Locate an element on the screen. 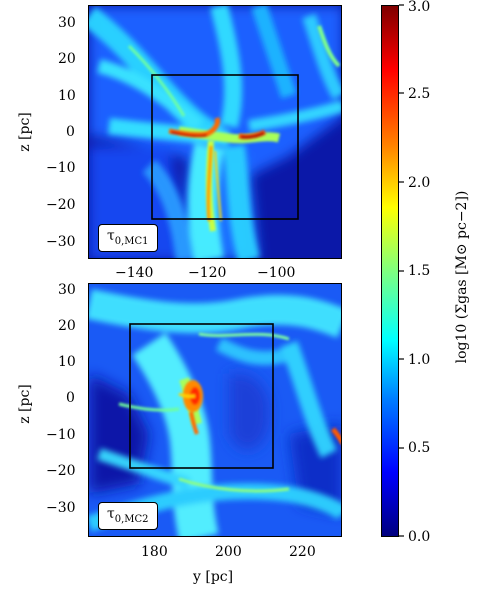  colorbar is located at coordinates (390, 271).